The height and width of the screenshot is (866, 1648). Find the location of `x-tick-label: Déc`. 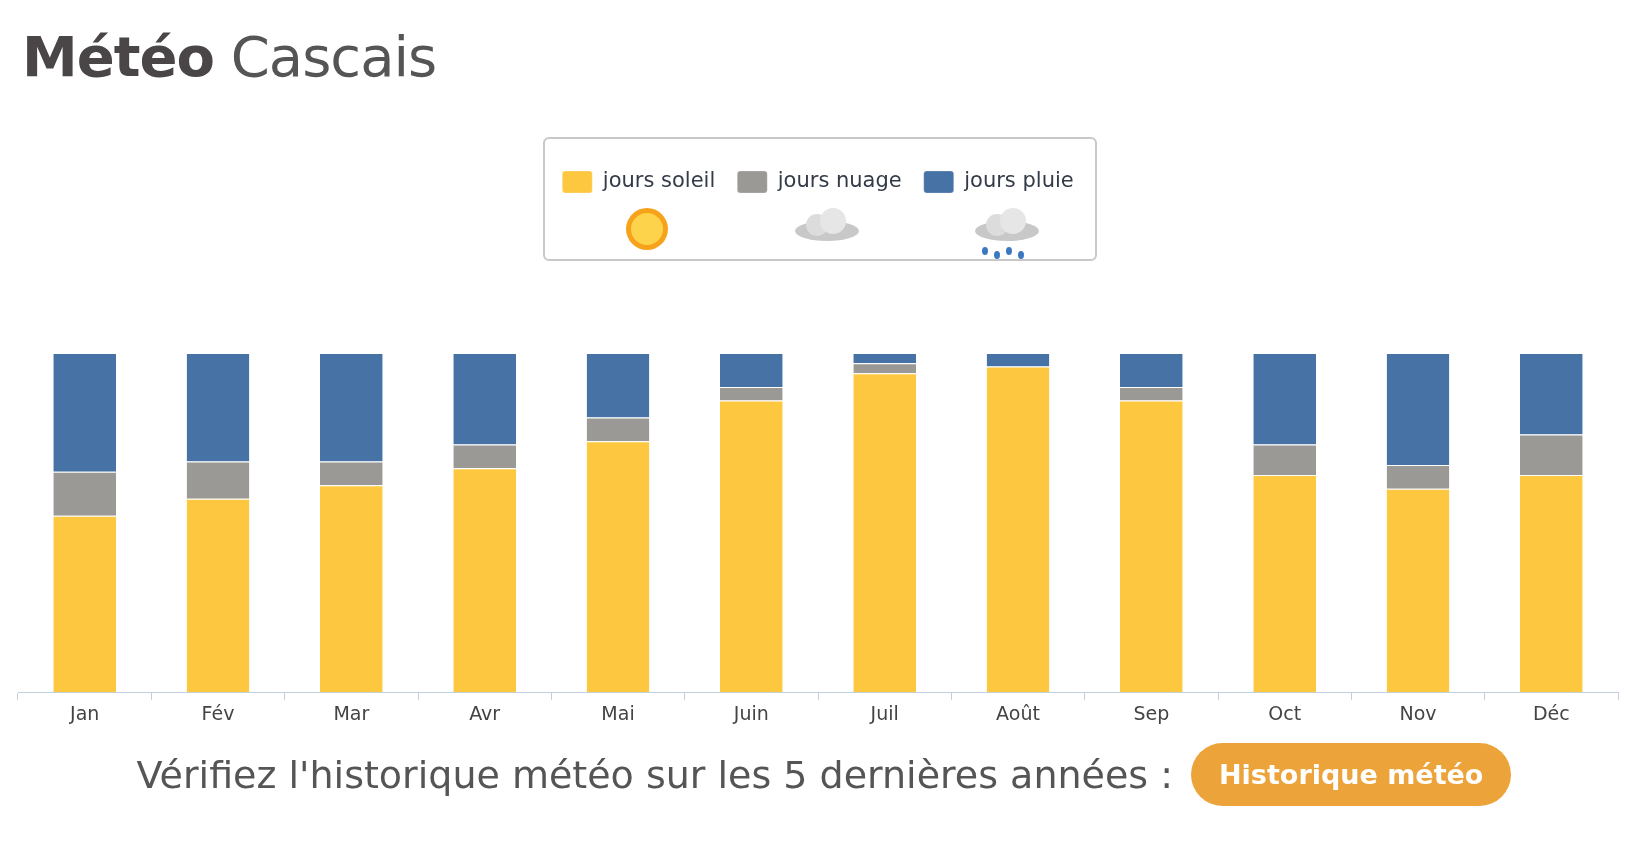

x-tick-label: Déc is located at coordinates (1551, 712).